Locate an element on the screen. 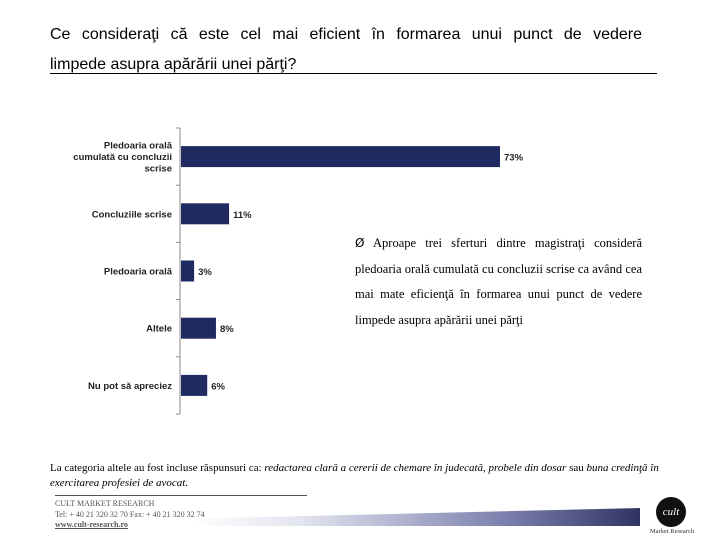  company-logo-caption: Market Research is located at coordinates (672, 531).